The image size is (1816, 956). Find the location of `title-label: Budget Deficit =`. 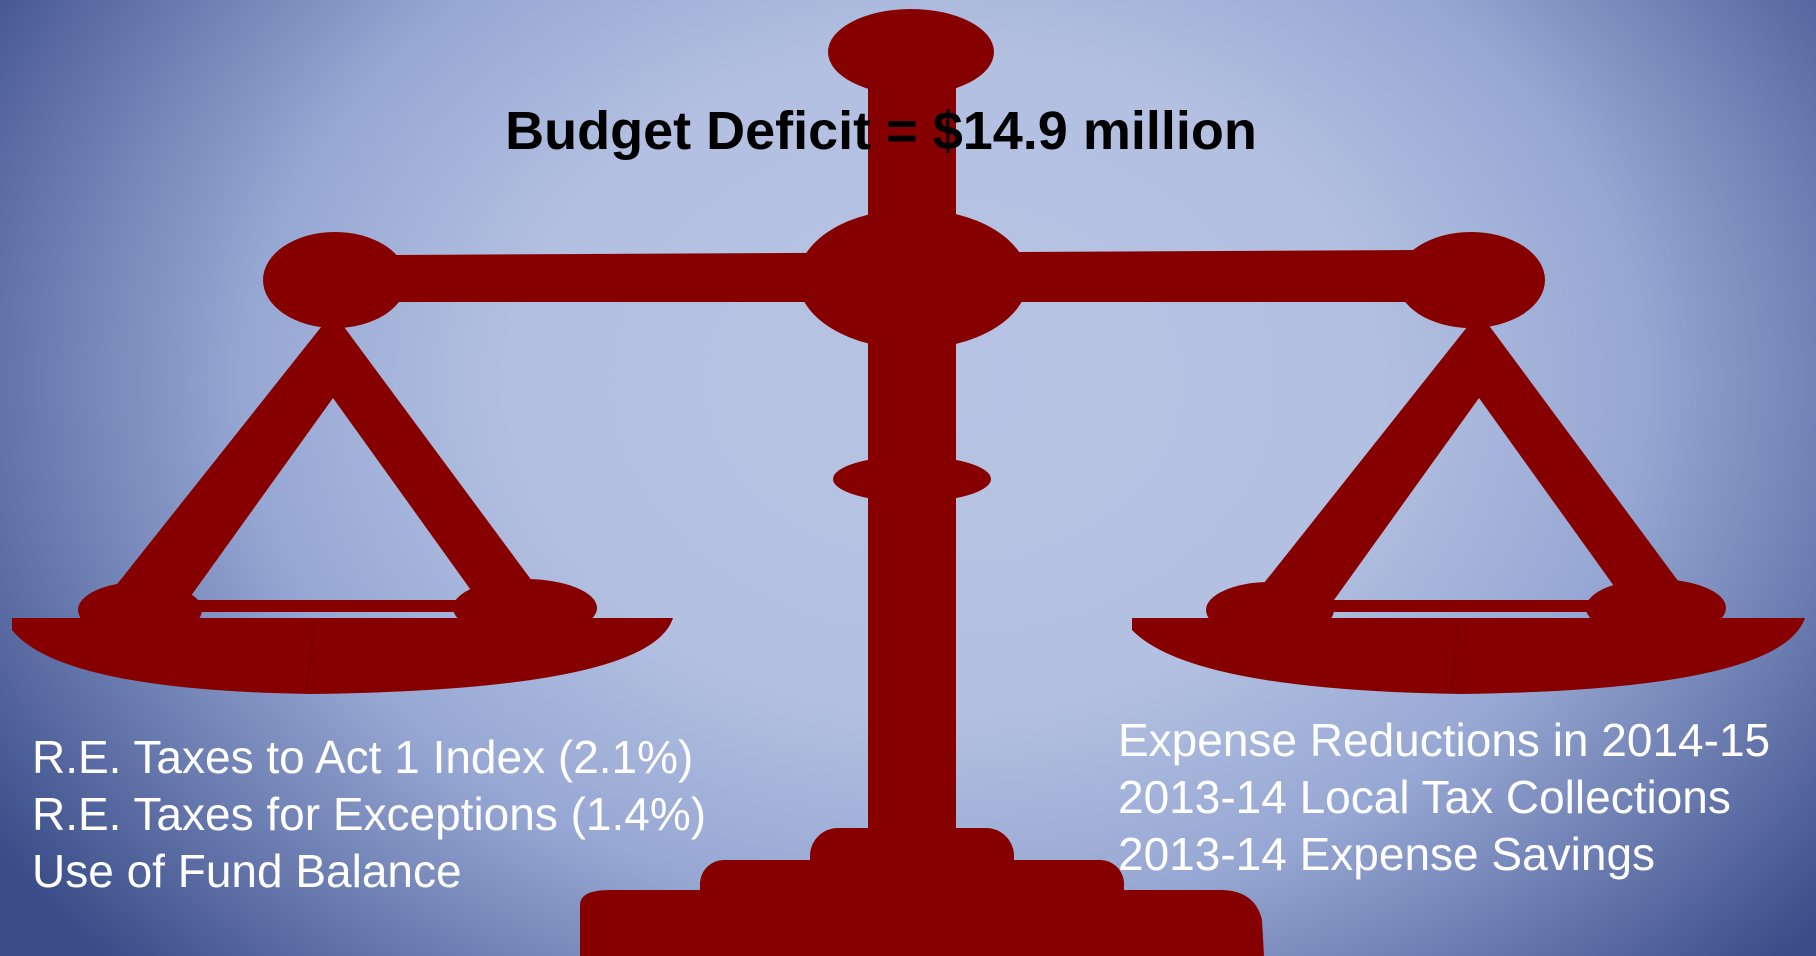

title-label: Budget Deficit = is located at coordinates (711, 131).